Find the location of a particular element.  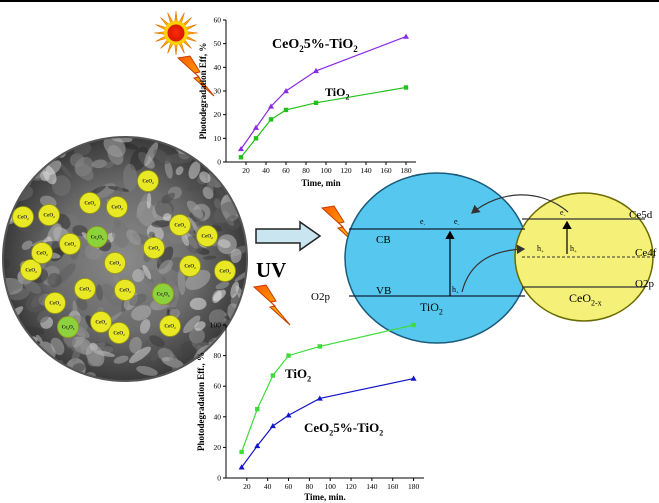

x-tick-label: 100 is located at coordinates (326, 170).